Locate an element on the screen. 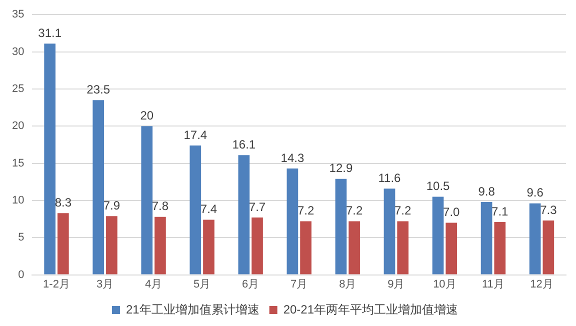  legend-label: 20-21年两年平均工业增加值增速 is located at coordinates (370, 309).